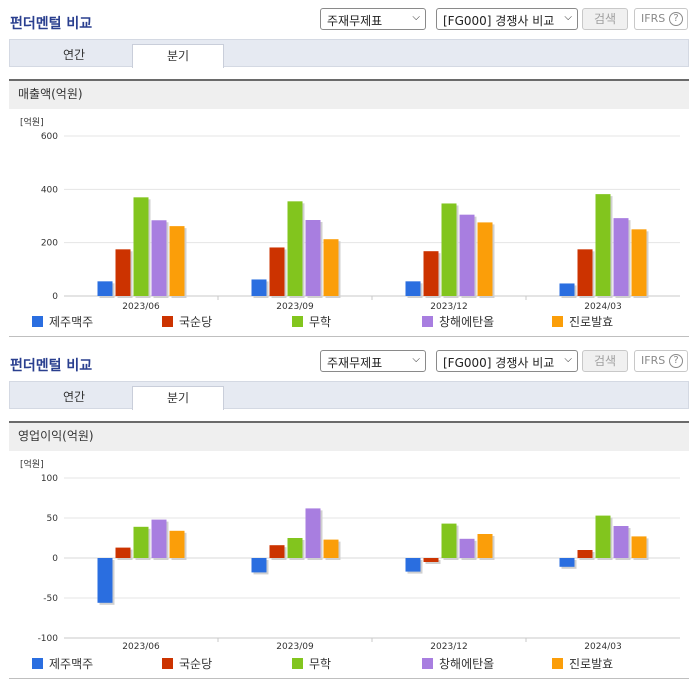 The width and height of the screenshot is (696, 684). I want to click on y-tick-label: 200, so click(49, 244).